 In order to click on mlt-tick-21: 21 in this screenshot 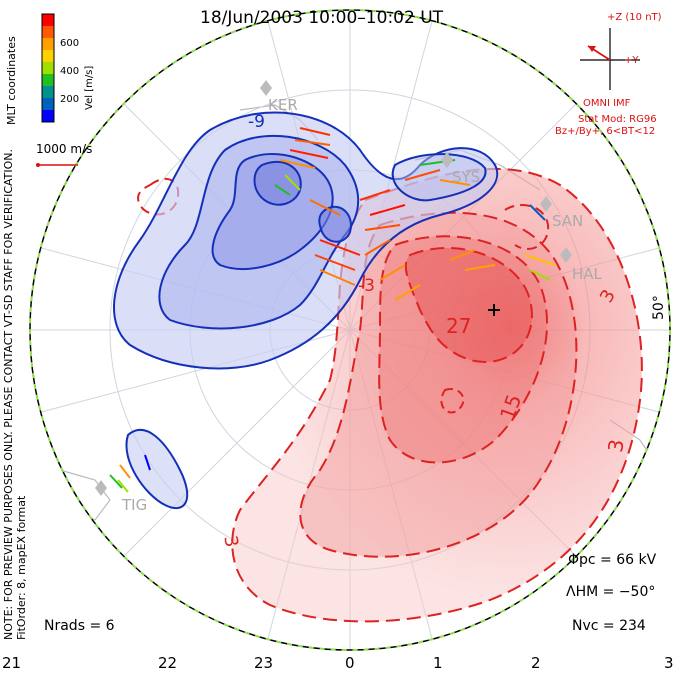, I will do `click(12, 663)`.